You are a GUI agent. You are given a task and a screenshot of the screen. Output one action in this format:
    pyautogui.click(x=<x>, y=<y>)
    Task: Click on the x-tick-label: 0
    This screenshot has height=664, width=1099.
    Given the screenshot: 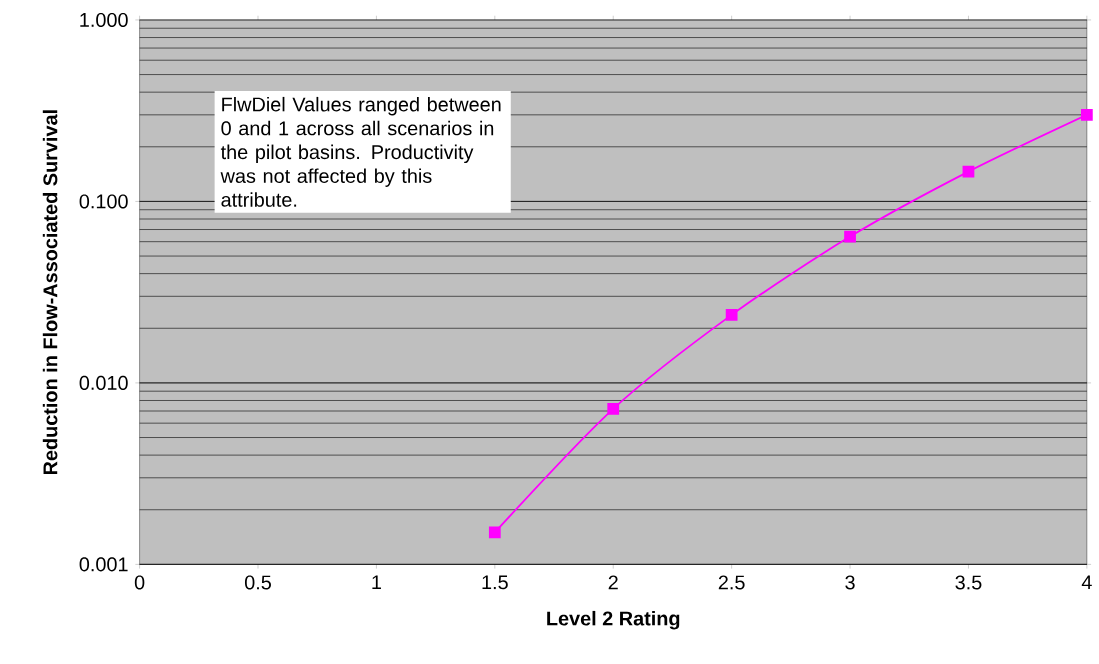 What is the action you would take?
    pyautogui.click(x=139, y=582)
    